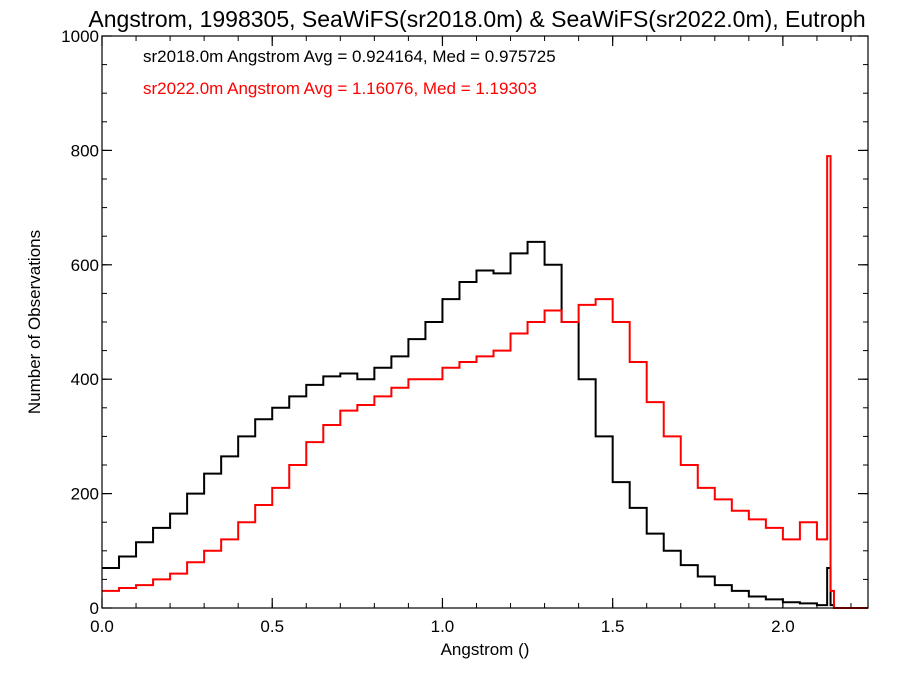  What do you see at coordinates (485, 649) in the screenshot?
I see `x-axis-label: Angstrom ()` at bounding box center [485, 649].